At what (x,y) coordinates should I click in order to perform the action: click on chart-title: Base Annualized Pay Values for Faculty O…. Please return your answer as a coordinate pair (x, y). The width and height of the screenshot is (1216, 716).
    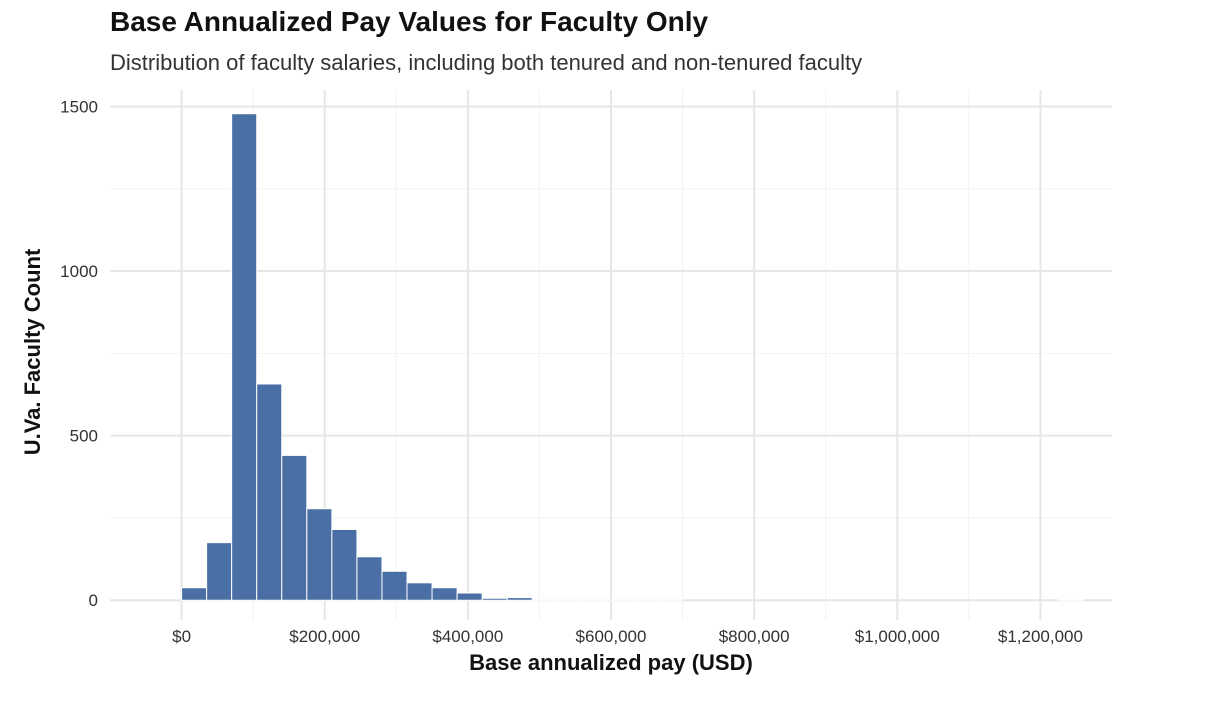
    Looking at the image, I should click on (409, 21).